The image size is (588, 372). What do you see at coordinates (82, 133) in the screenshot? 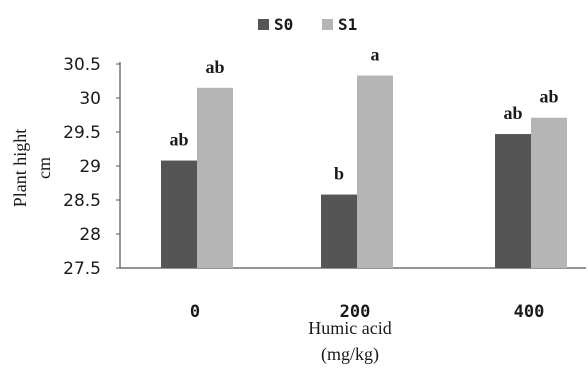
I see `y-tick-label: 29.5` at bounding box center [82, 133].